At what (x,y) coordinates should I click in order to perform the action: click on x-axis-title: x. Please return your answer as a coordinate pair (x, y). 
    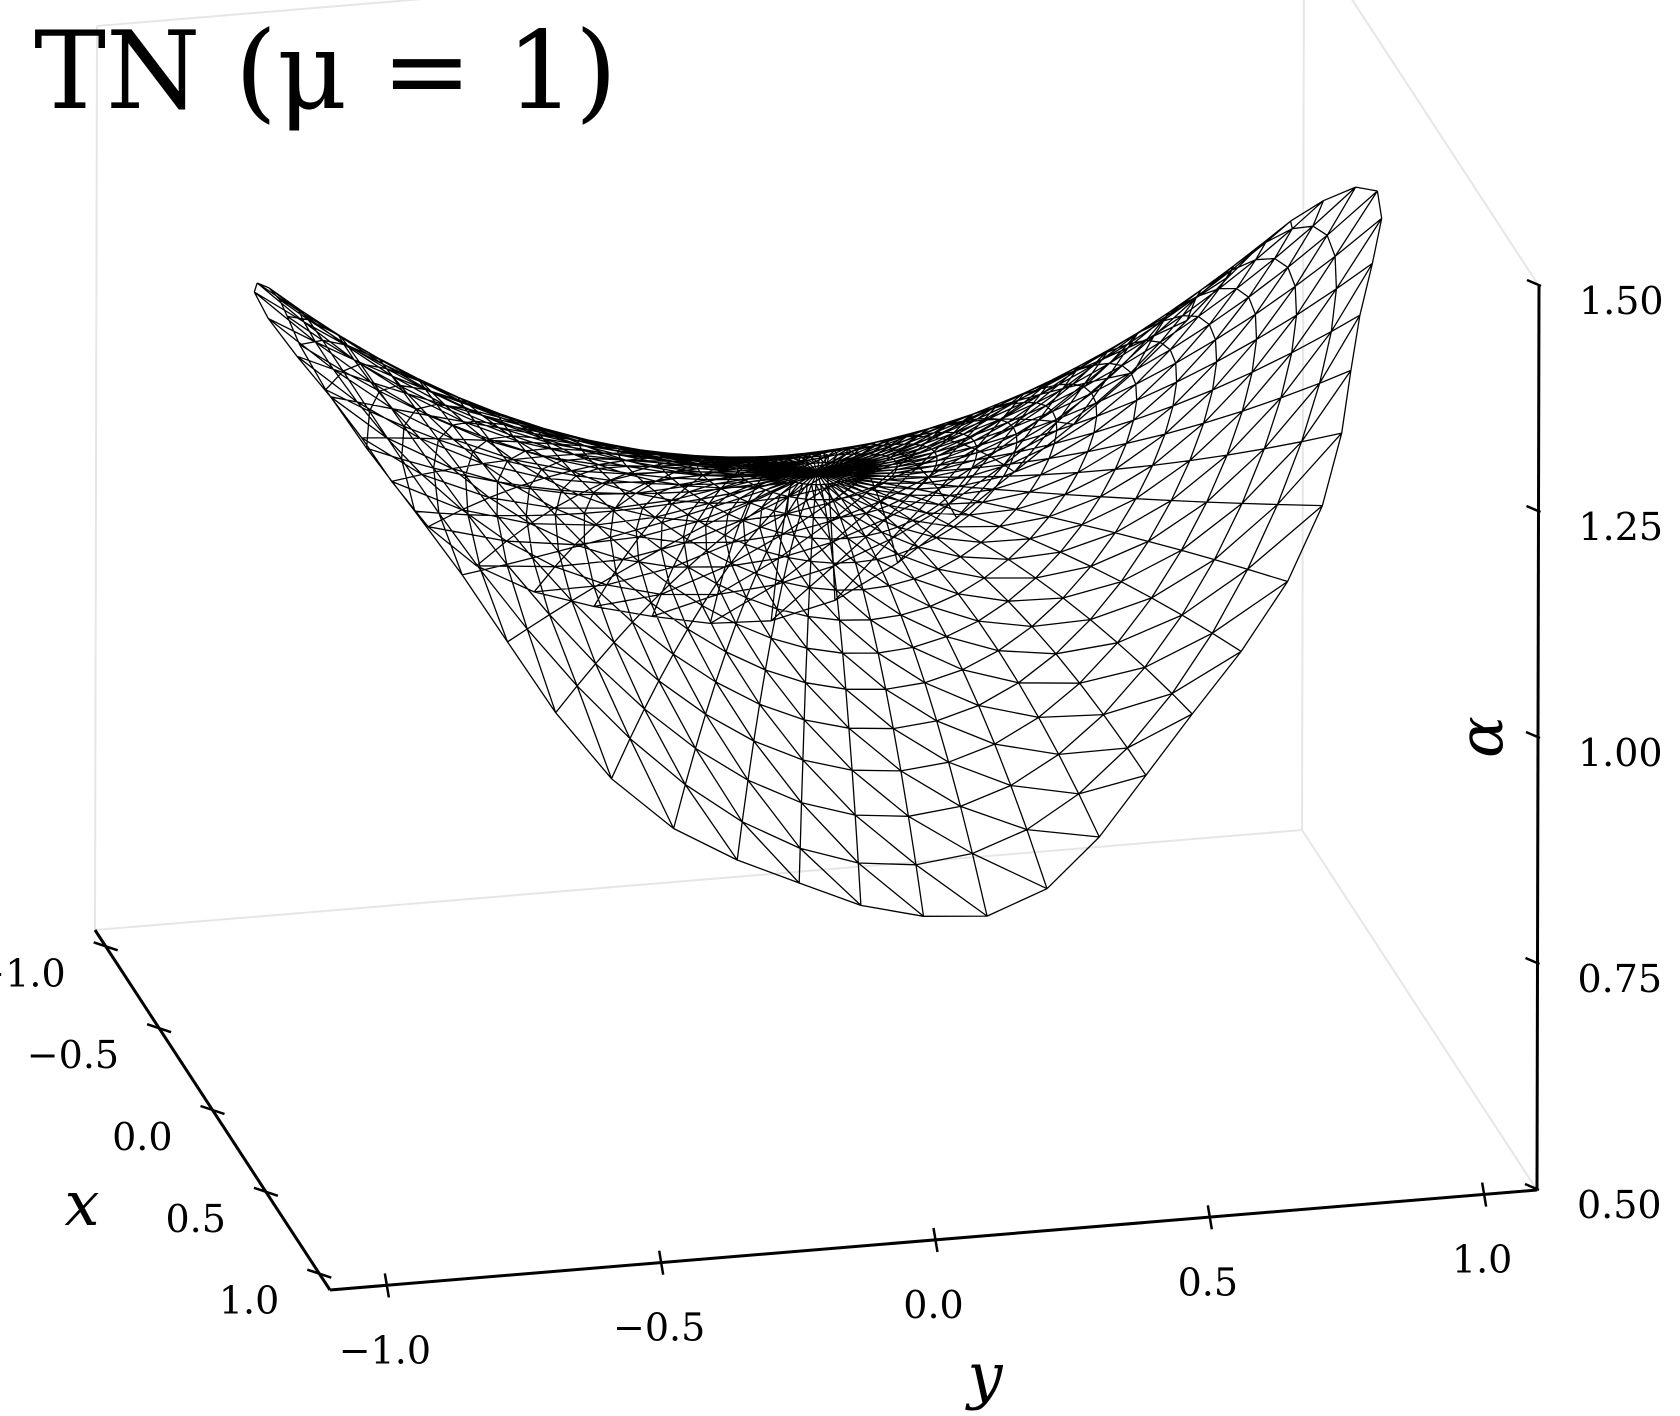
    Looking at the image, I should click on (82, 1203).